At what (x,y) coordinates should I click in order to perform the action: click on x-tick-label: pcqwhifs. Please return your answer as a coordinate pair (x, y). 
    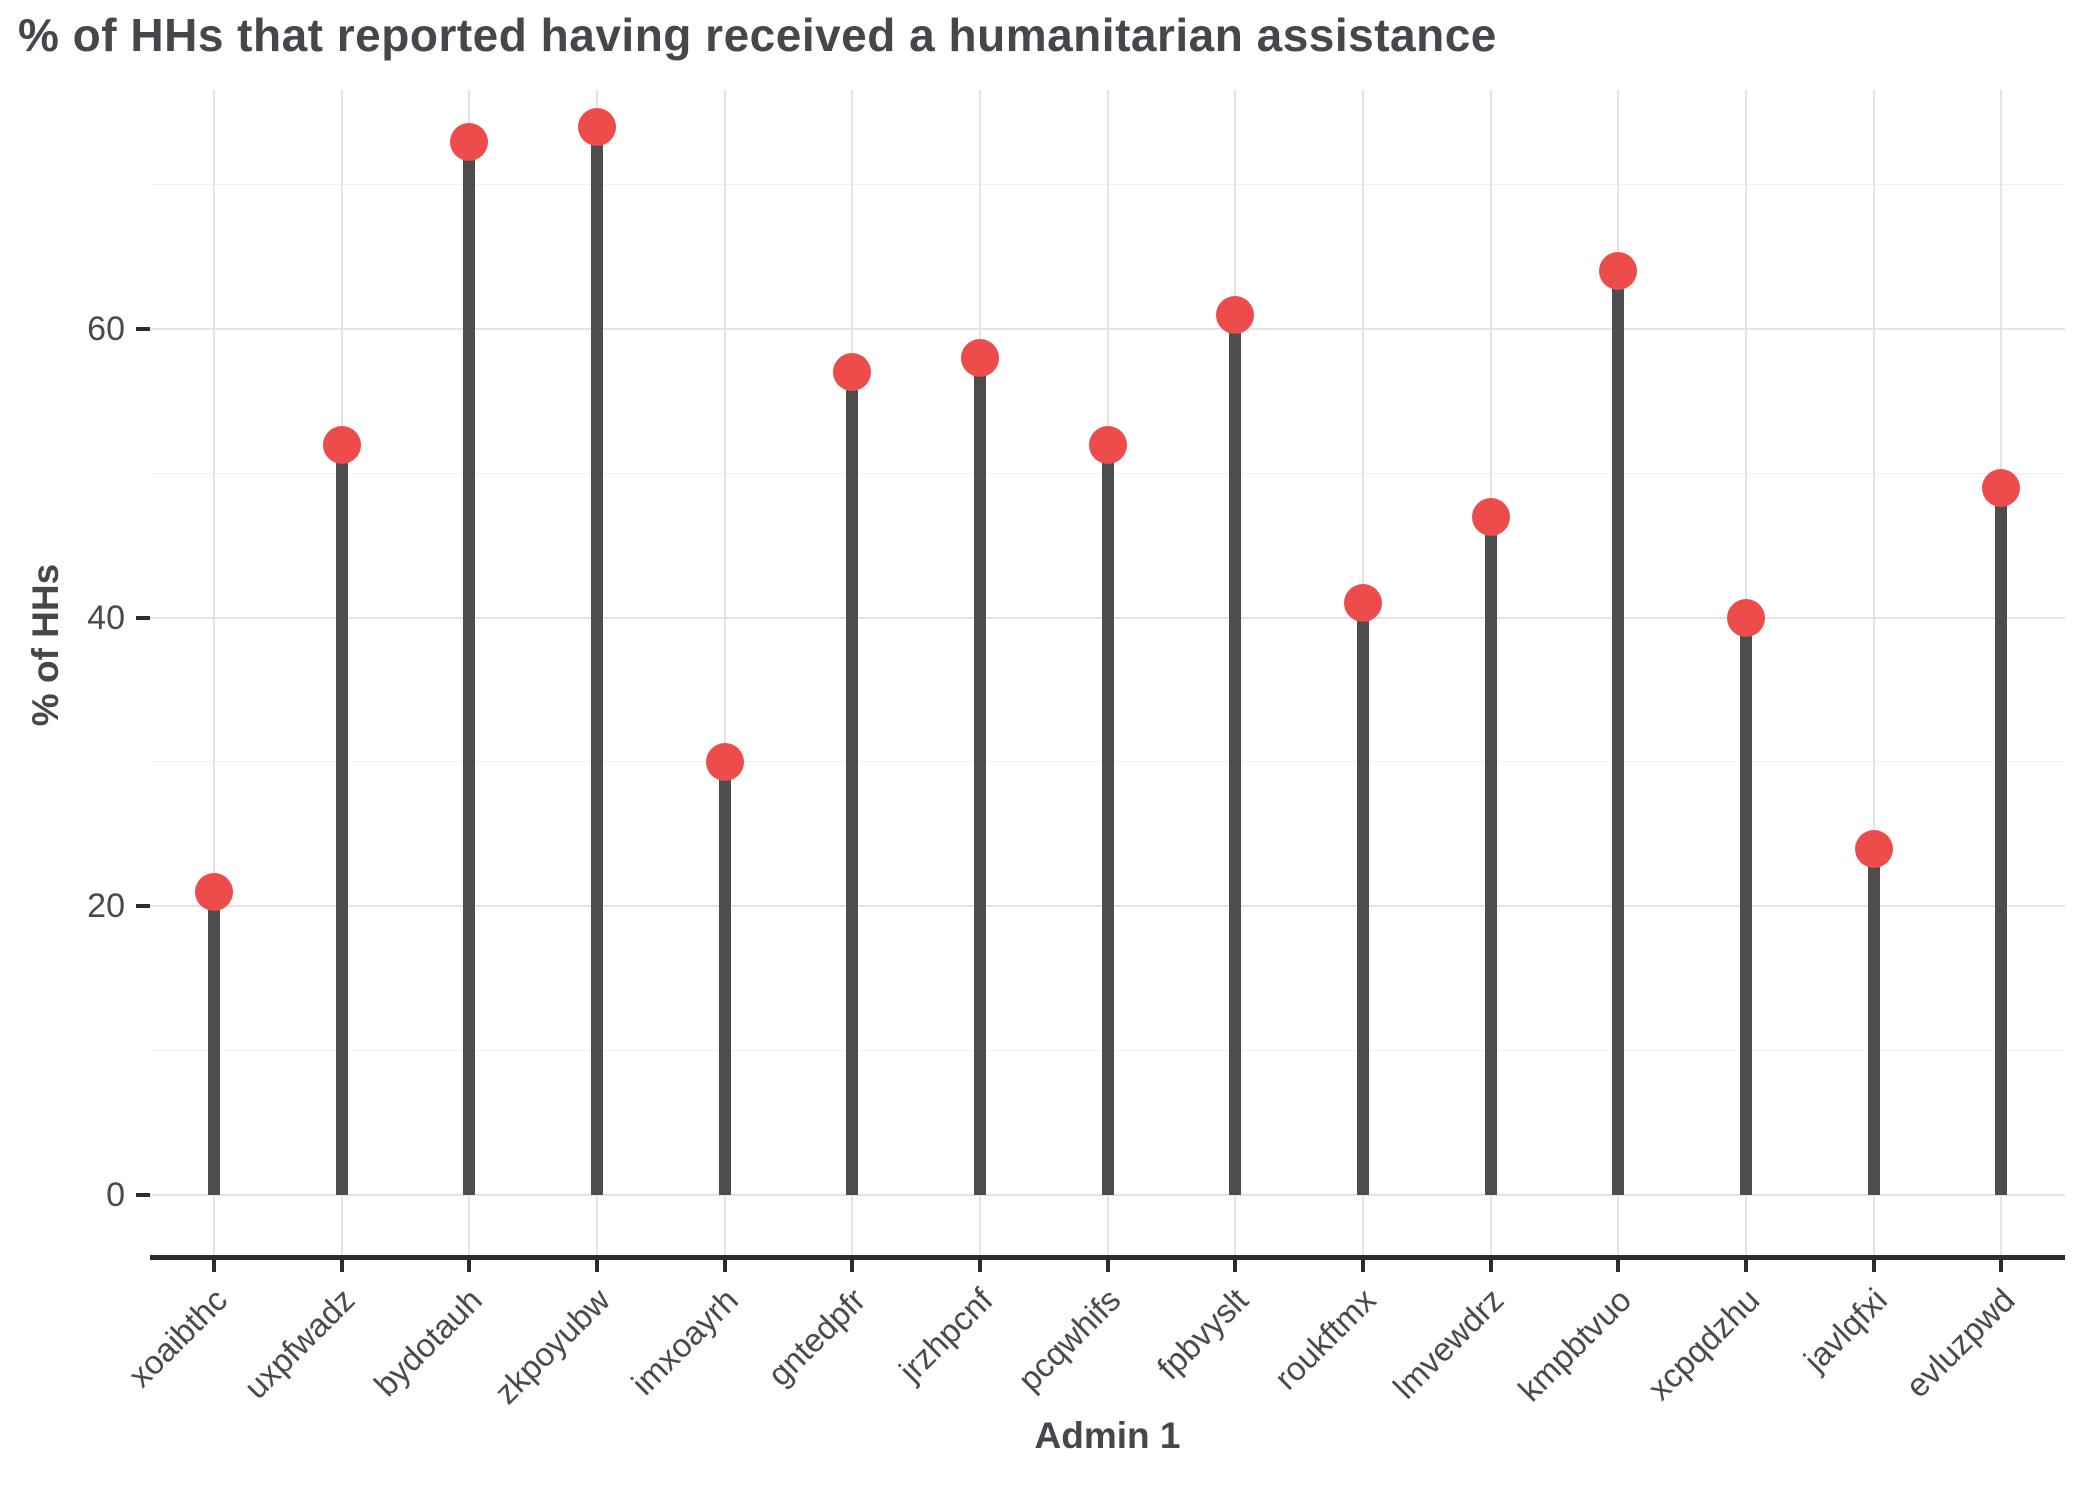
    Looking at the image, I should click on (1069, 1339).